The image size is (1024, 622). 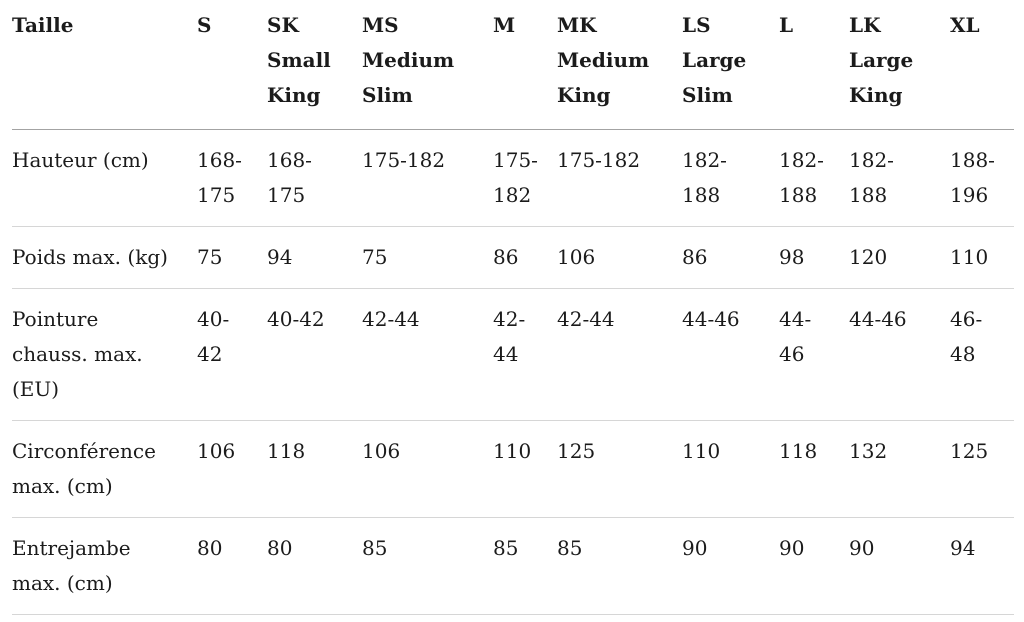 What do you see at coordinates (104, 257) in the screenshot?
I see `row-label: Poids max. (kg)` at bounding box center [104, 257].